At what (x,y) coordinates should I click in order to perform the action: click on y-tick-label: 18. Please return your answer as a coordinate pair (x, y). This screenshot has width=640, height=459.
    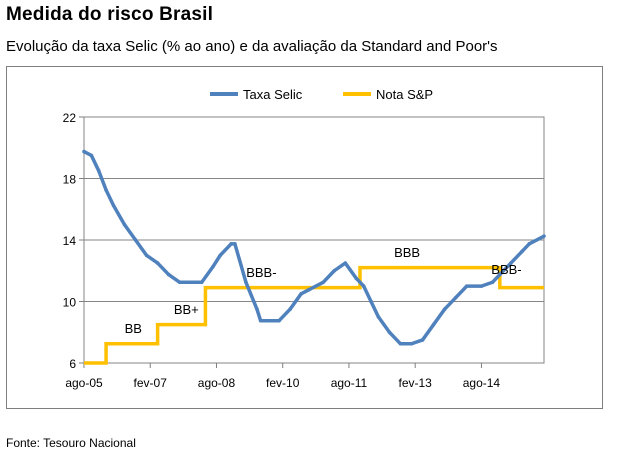
    Looking at the image, I should click on (70, 180).